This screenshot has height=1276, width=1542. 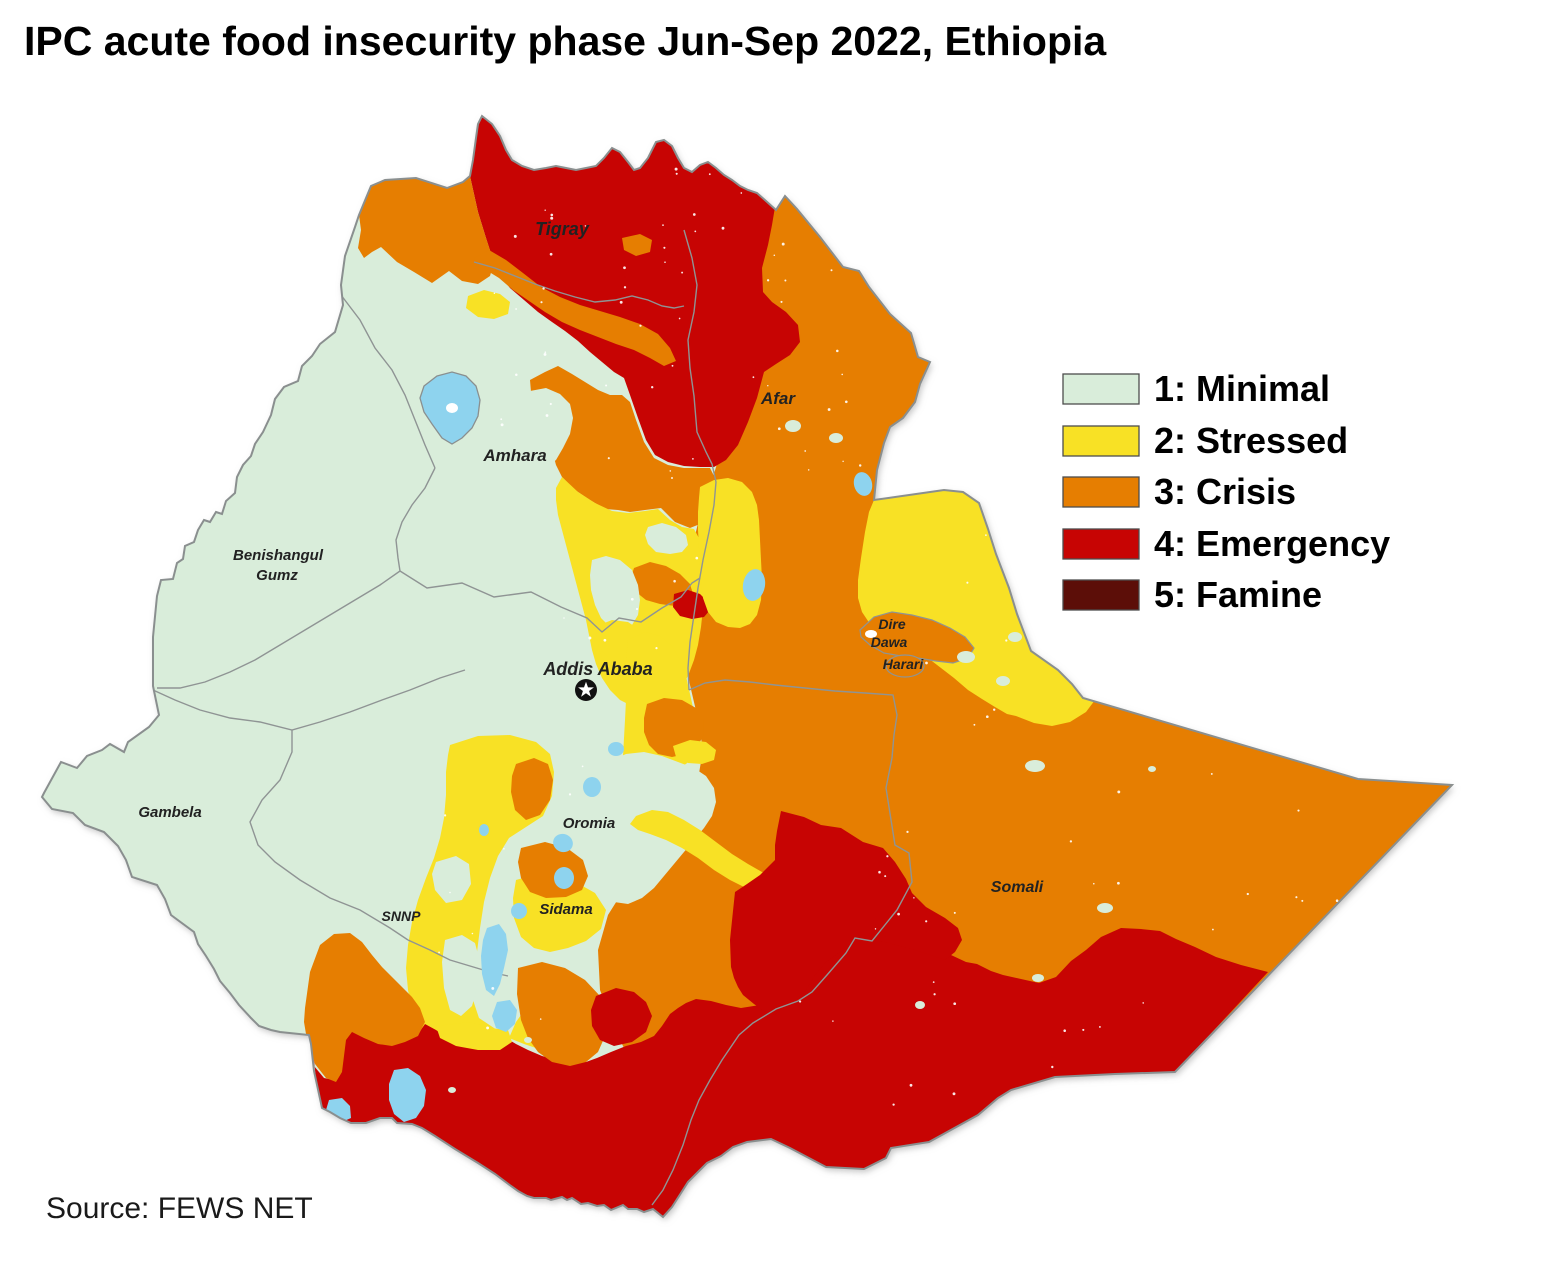 I want to click on svg-text: Afar, so click(x=778, y=398).